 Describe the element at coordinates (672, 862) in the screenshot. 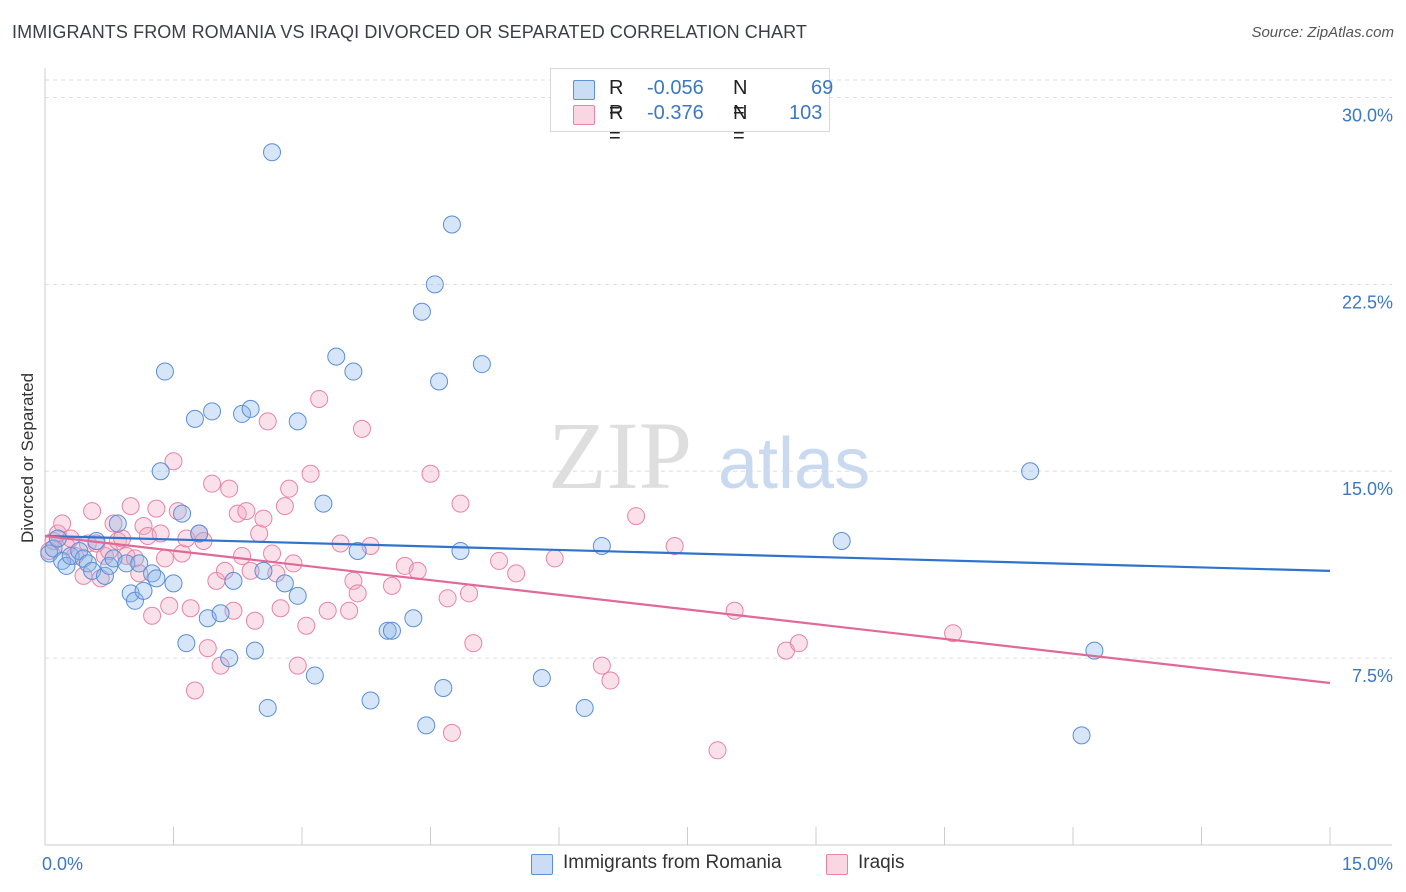

I see `legend-label-romania: Immigrants from Romania` at that location.